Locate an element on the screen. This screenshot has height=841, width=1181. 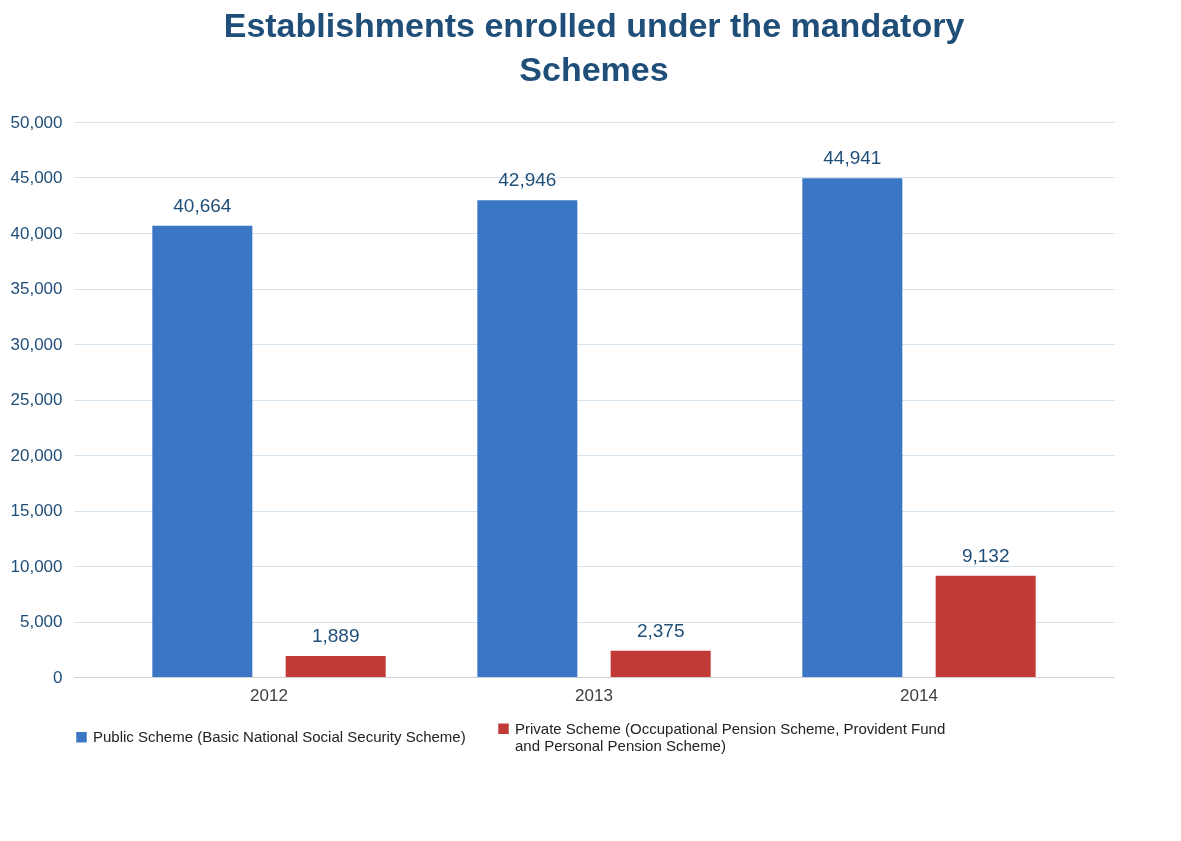
data-label: 42,946 is located at coordinates (527, 180).